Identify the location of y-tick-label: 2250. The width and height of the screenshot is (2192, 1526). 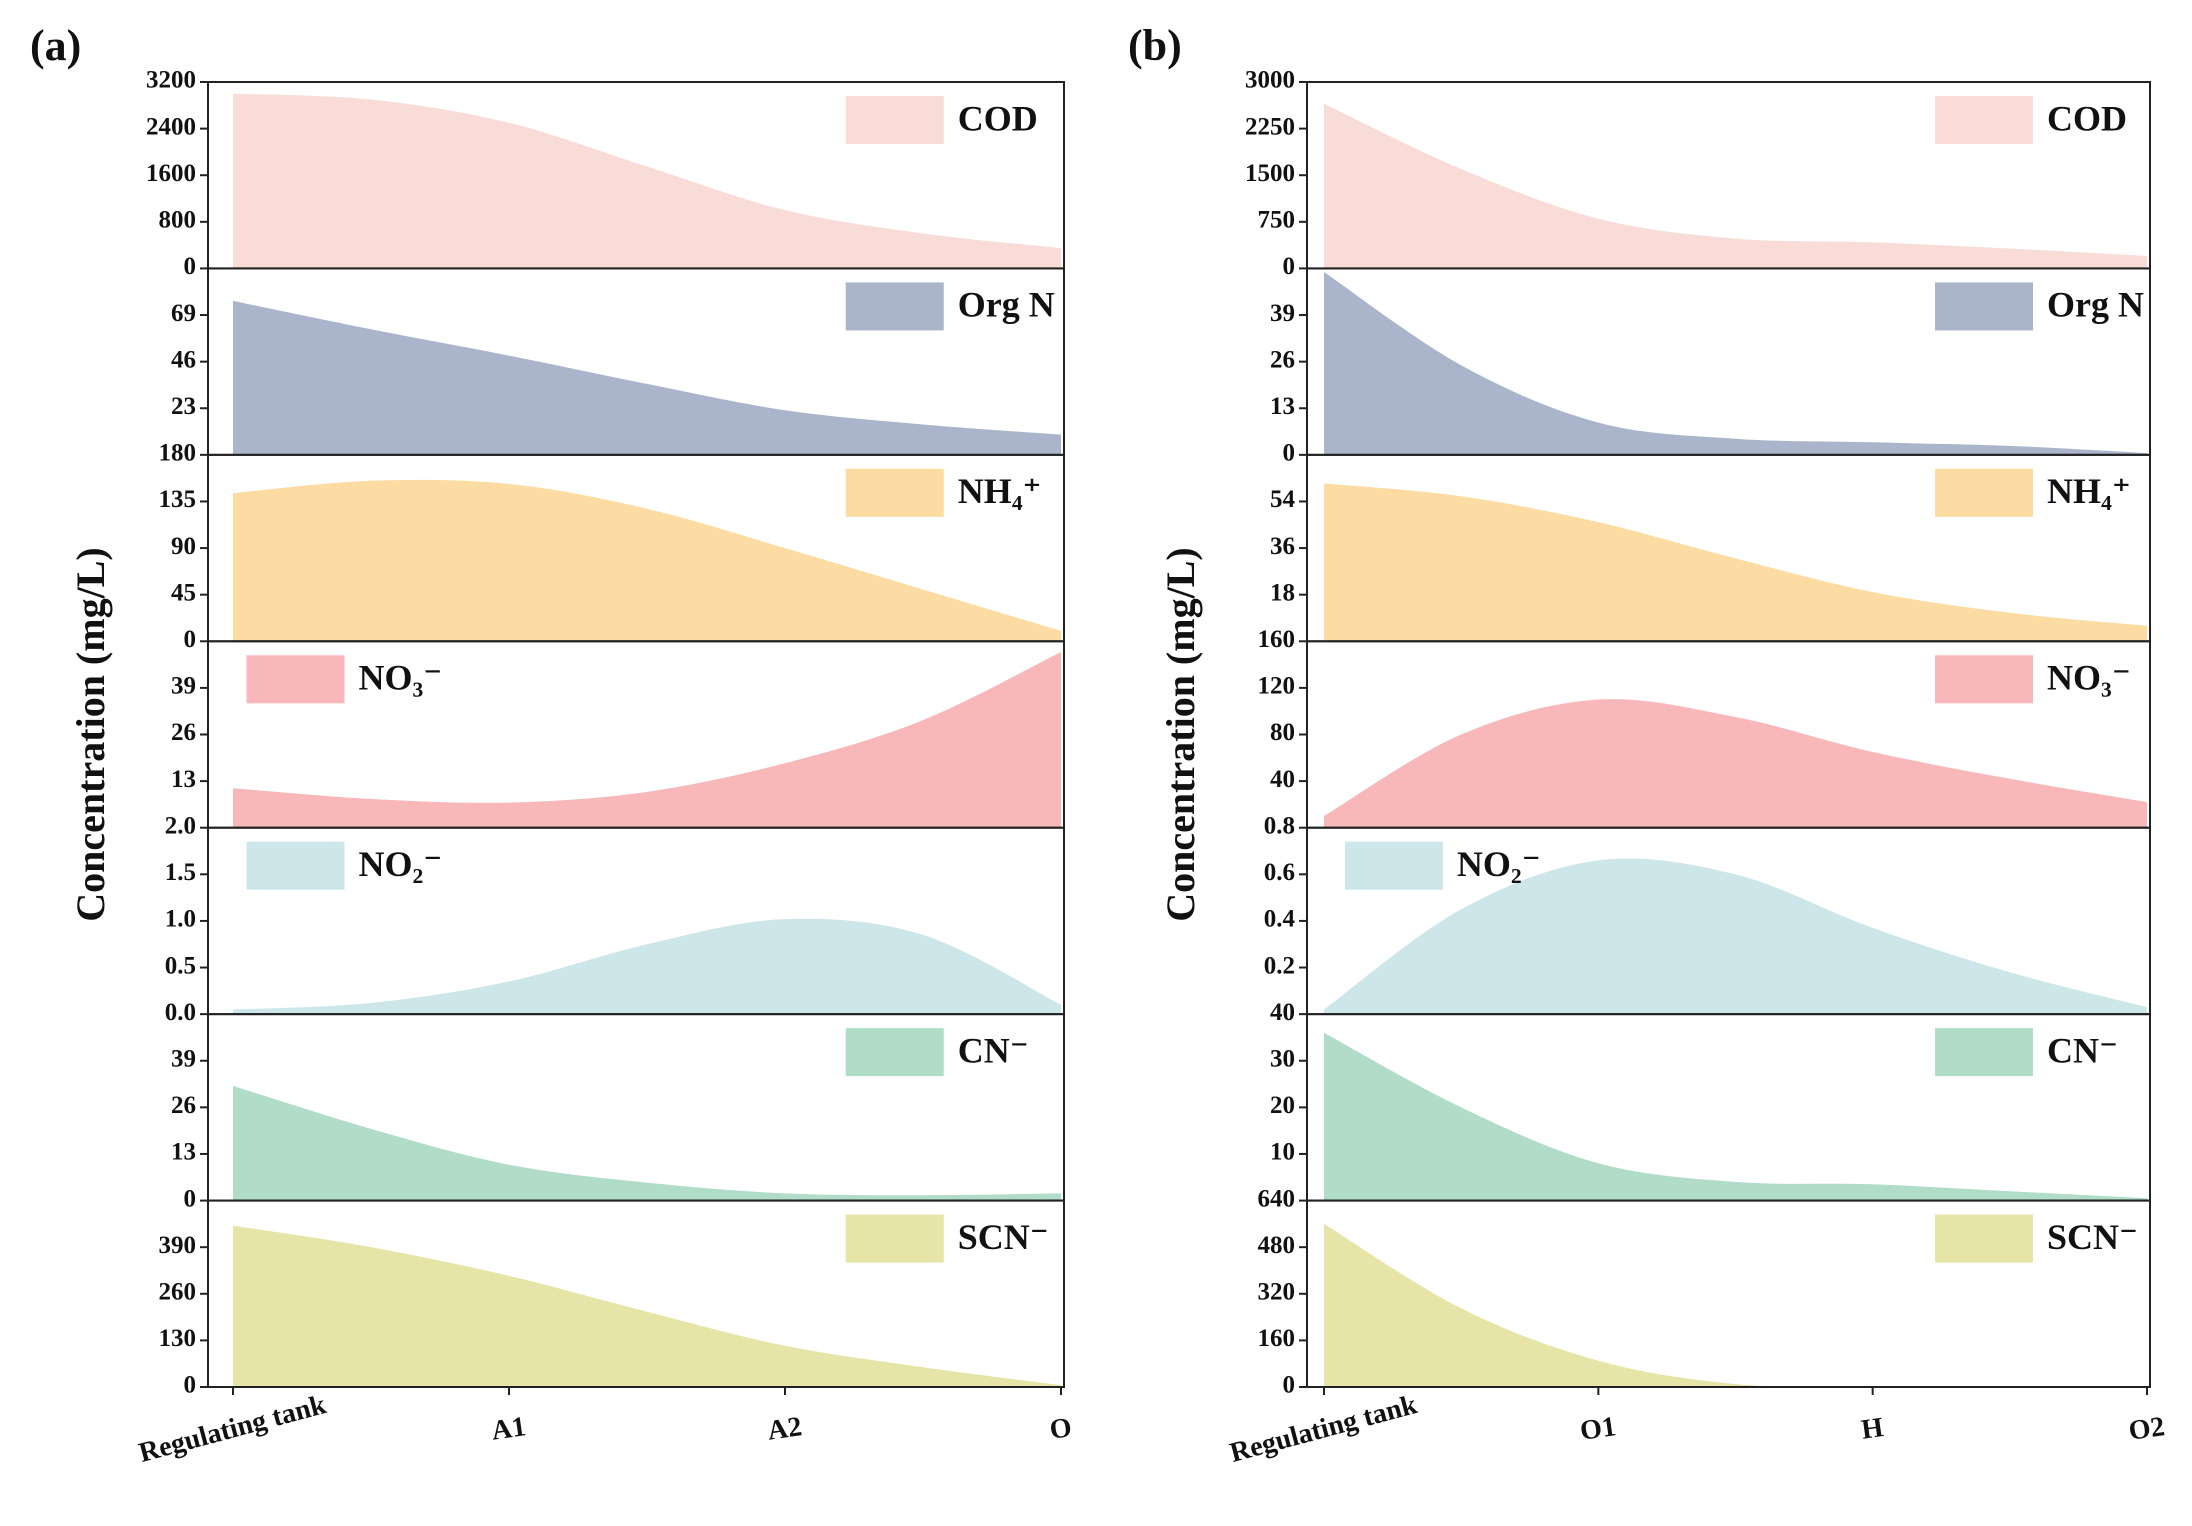
(1270, 126).